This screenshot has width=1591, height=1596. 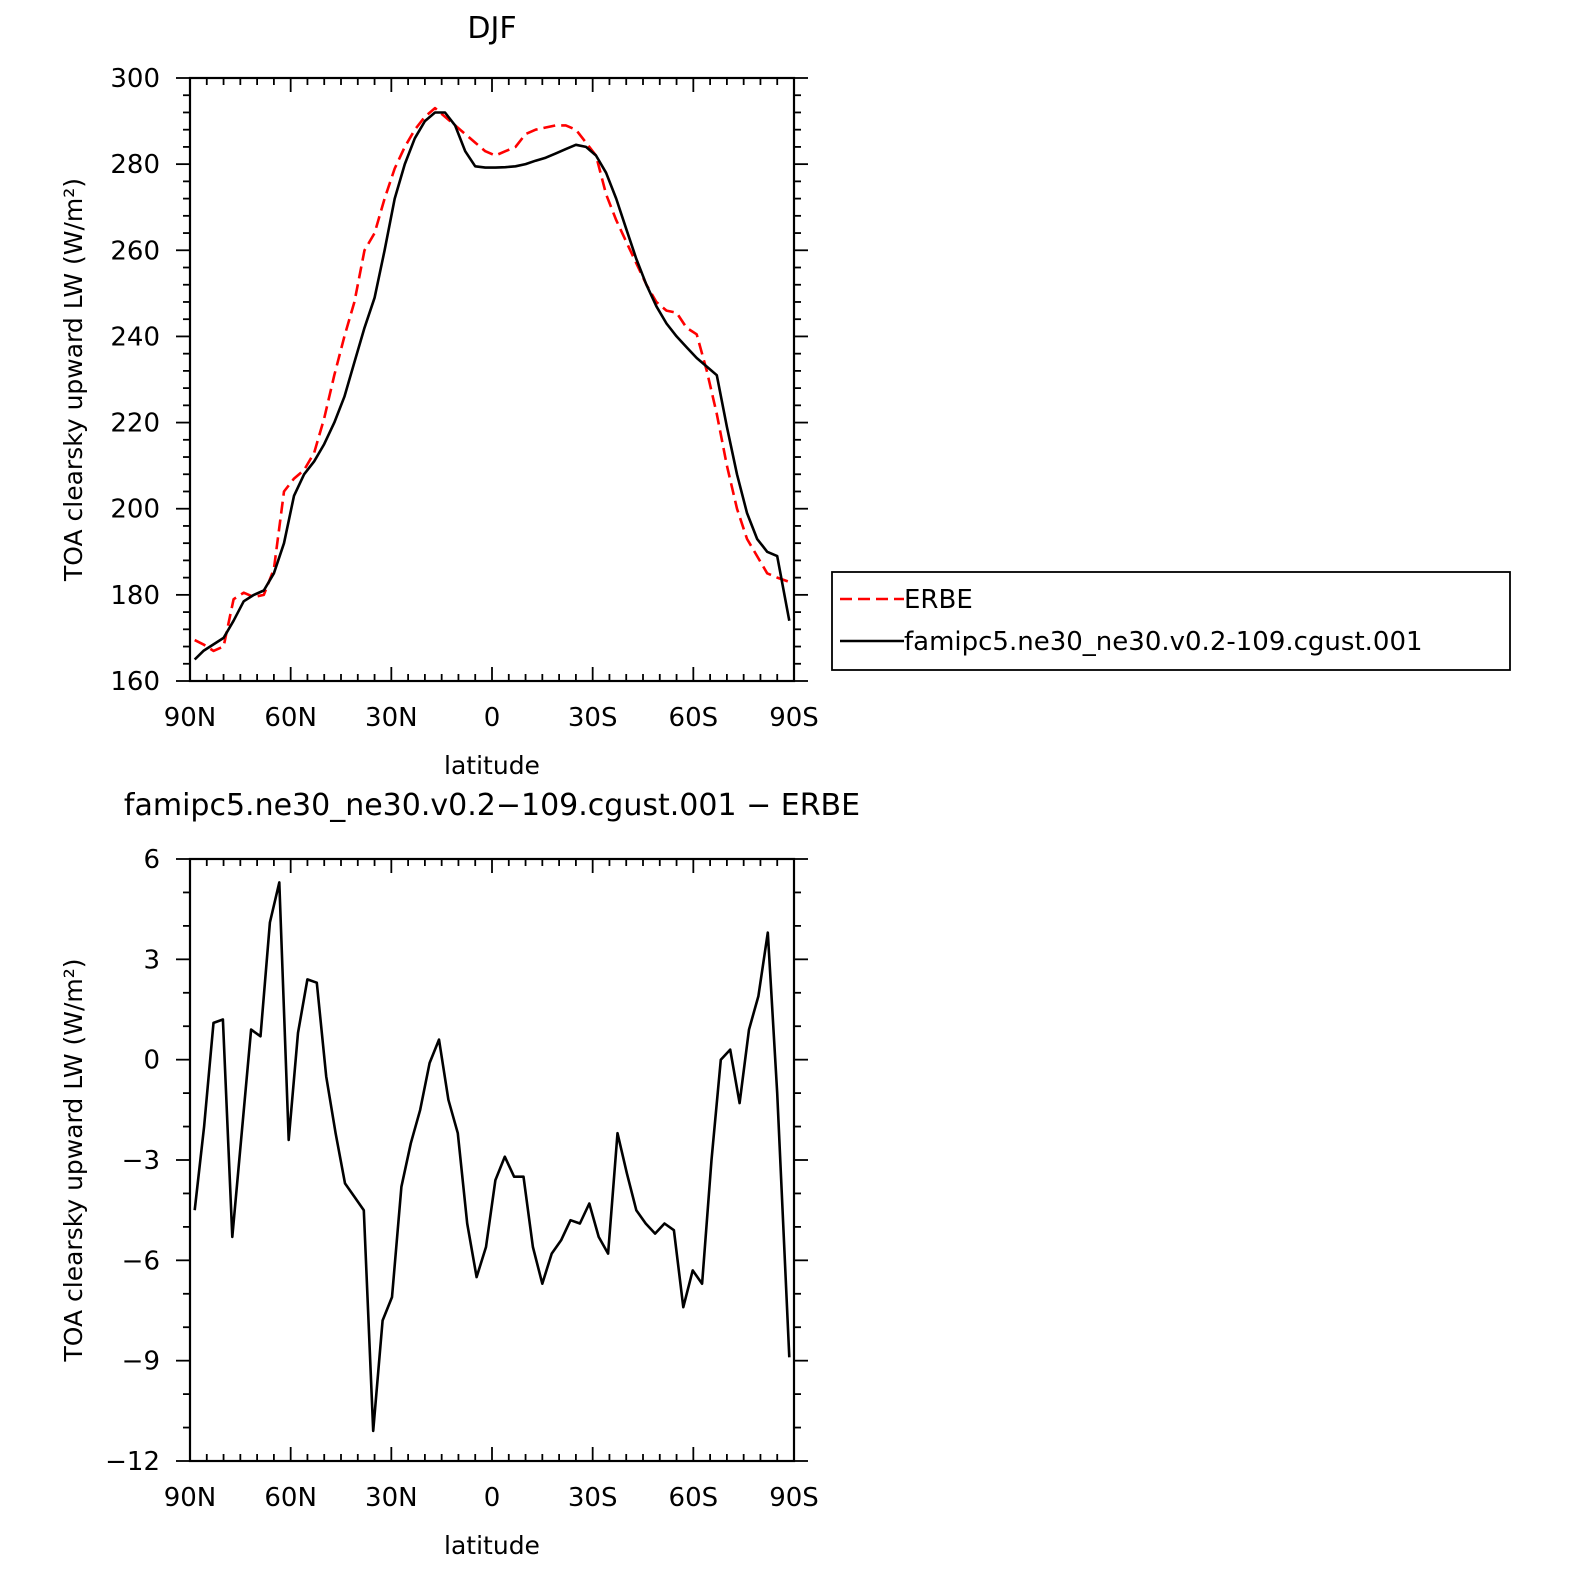 What do you see at coordinates (135, 424) in the screenshot?
I see `y-tick-label: 220` at bounding box center [135, 424].